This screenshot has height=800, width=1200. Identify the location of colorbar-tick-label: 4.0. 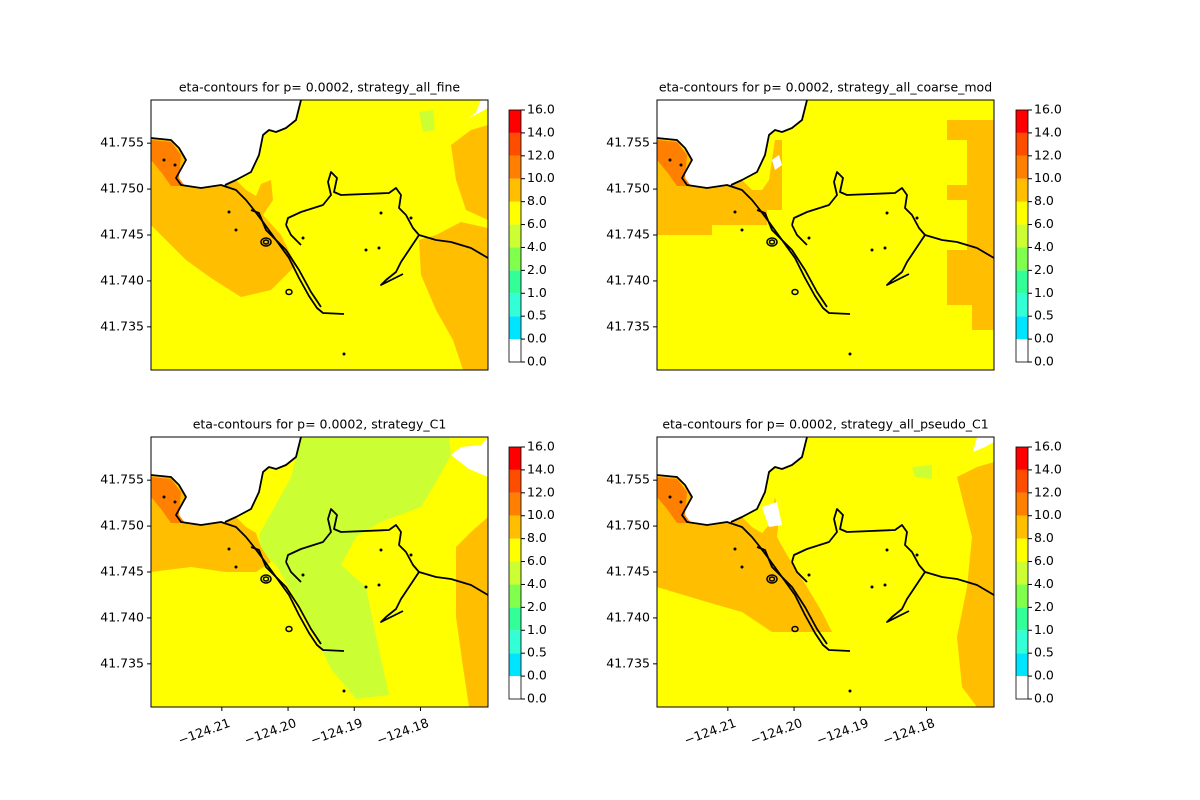
(1044, 583).